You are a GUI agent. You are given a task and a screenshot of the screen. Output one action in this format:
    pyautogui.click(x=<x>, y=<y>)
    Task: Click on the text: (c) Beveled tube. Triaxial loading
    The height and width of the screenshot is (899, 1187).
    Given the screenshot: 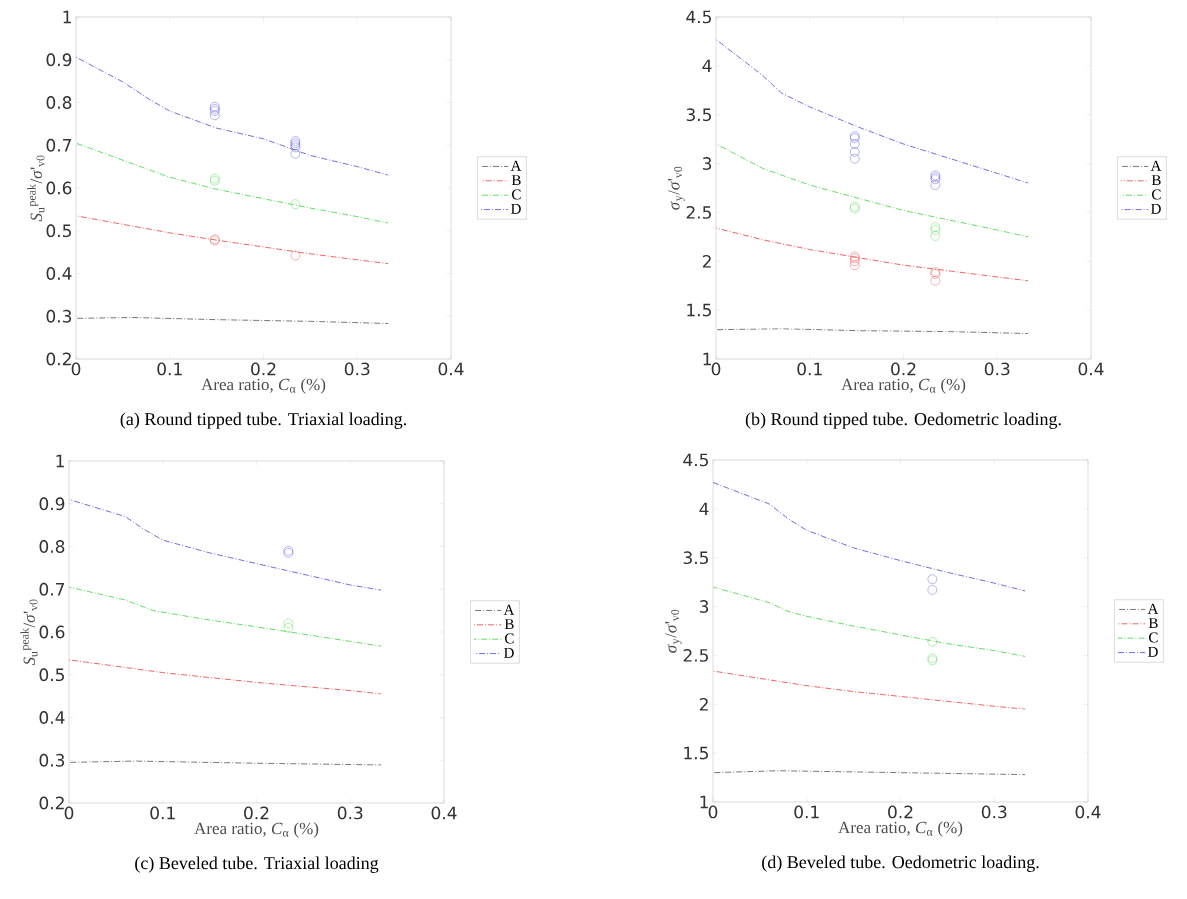 What is the action you would take?
    pyautogui.click(x=257, y=864)
    